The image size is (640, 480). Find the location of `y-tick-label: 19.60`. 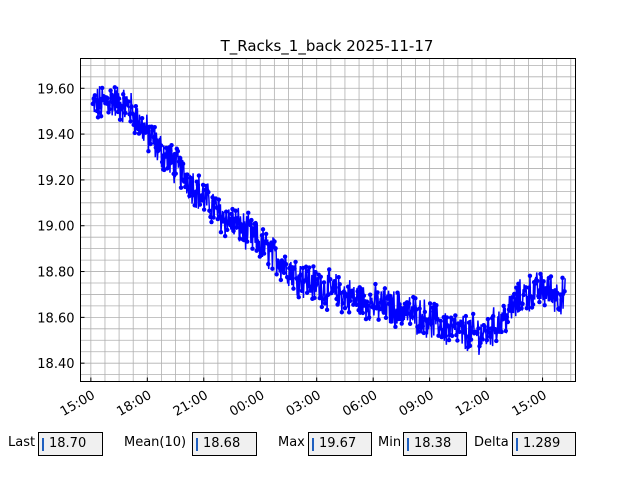

y-tick-label: 19.60 is located at coordinates (55, 89).